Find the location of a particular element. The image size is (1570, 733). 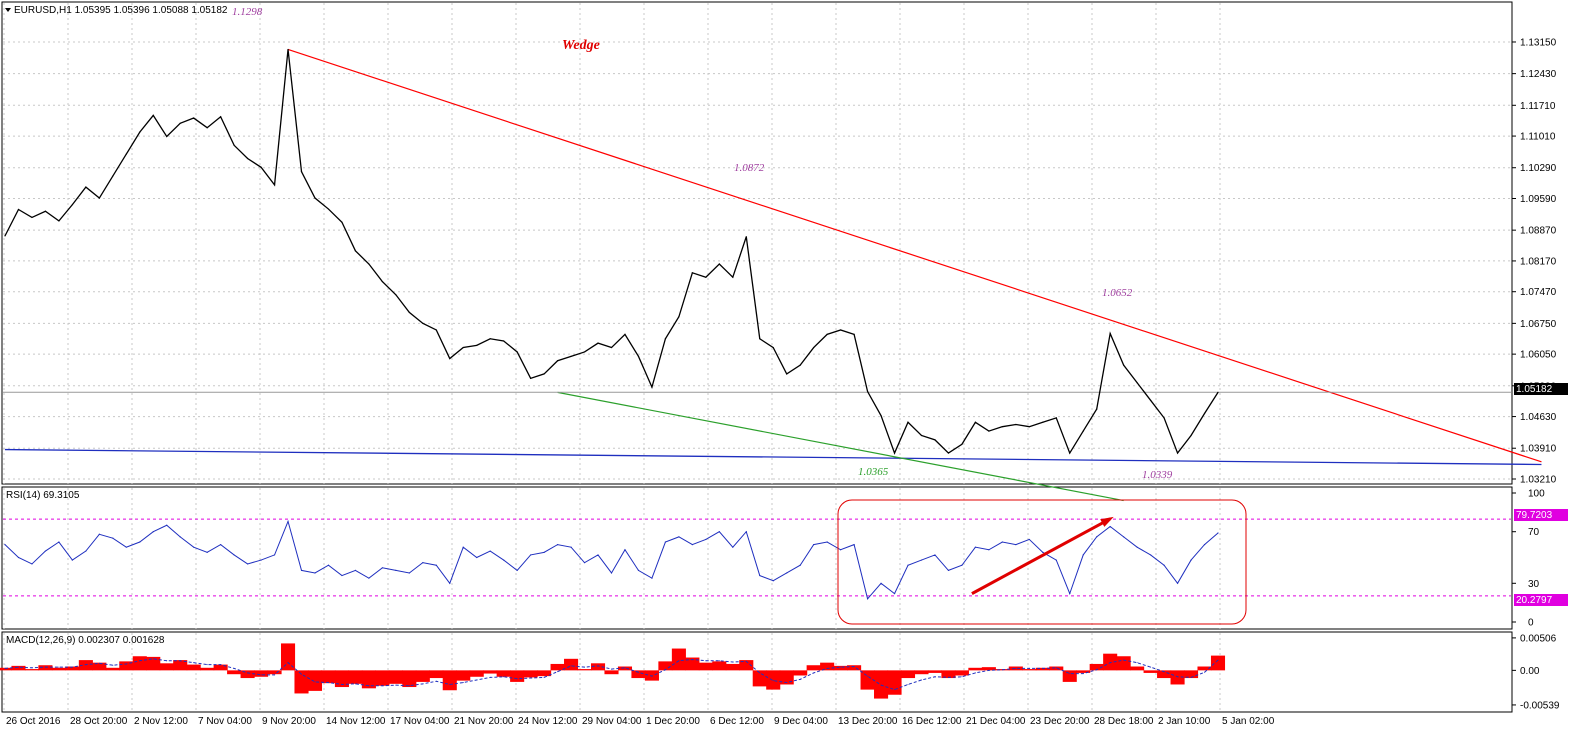

x-tick-label: 1 Dec 20:00 is located at coordinates (673, 721).